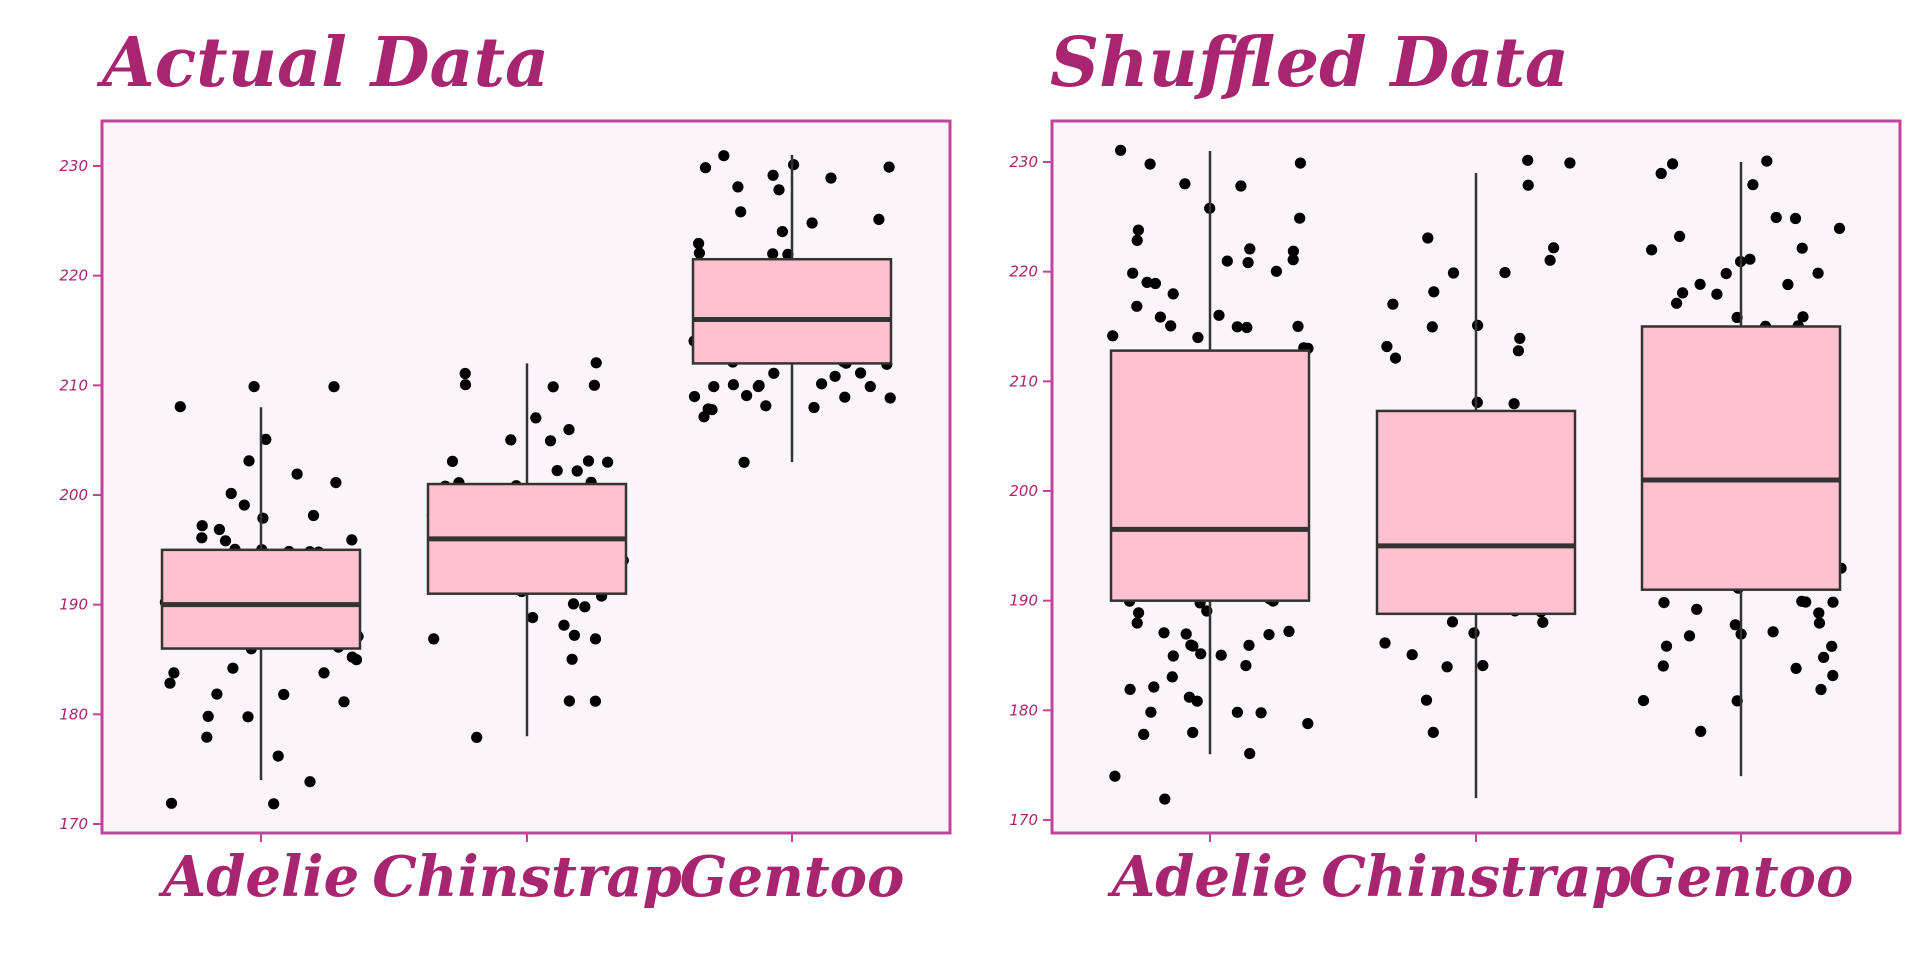 The height and width of the screenshot is (960, 1920). Describe the element at coordinates (1023, 601) in the screenshot. I see `y-tick-label: 190` at that location.